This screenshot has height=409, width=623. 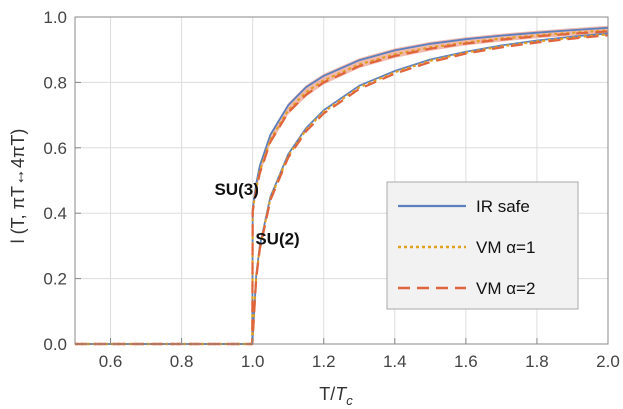 What do you see at coordinates (466, 361) in the screenshot?
I see `x-tick-label: 1.6` at bounding box center [466, 361].